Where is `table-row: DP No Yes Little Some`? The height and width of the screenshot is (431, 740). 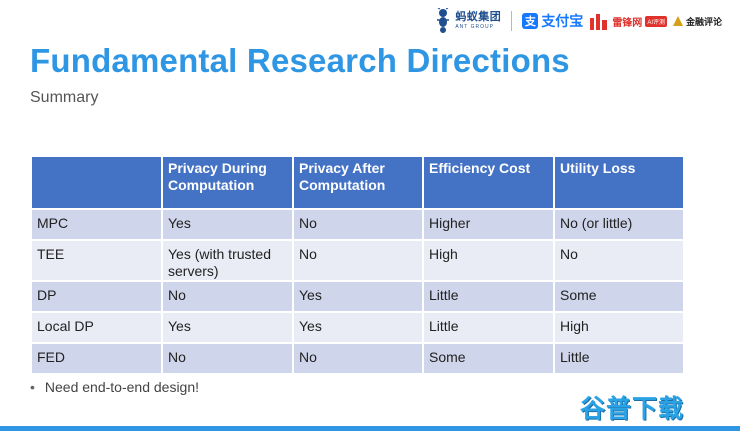
table-row: DP No Yes Little Some is located at coordinates (357, 296).